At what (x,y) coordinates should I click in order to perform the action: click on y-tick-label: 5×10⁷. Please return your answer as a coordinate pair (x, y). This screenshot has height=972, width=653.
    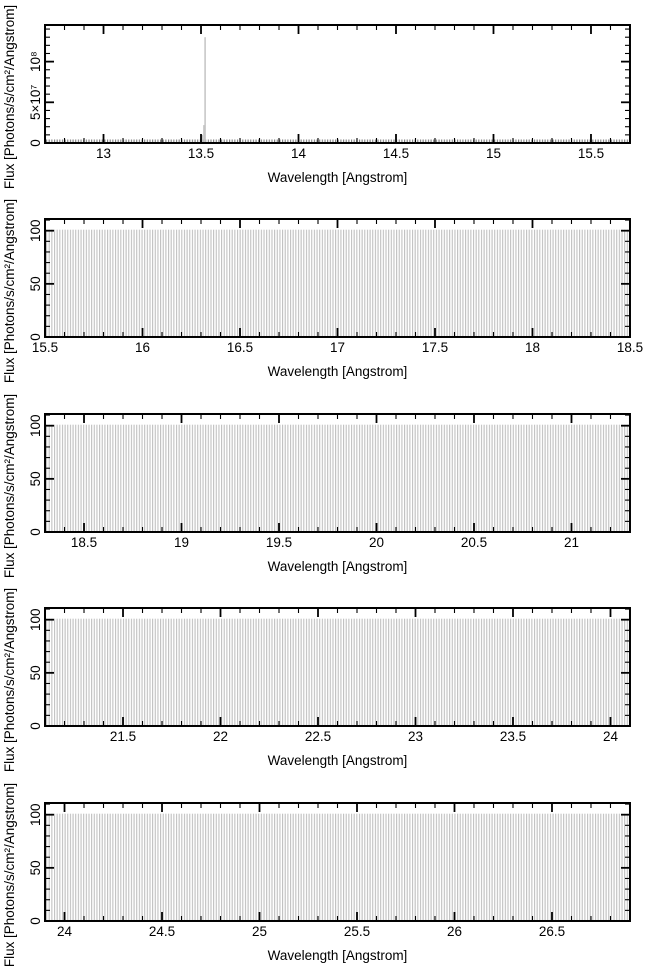
    Looking at the image, I should click on (35, 102).